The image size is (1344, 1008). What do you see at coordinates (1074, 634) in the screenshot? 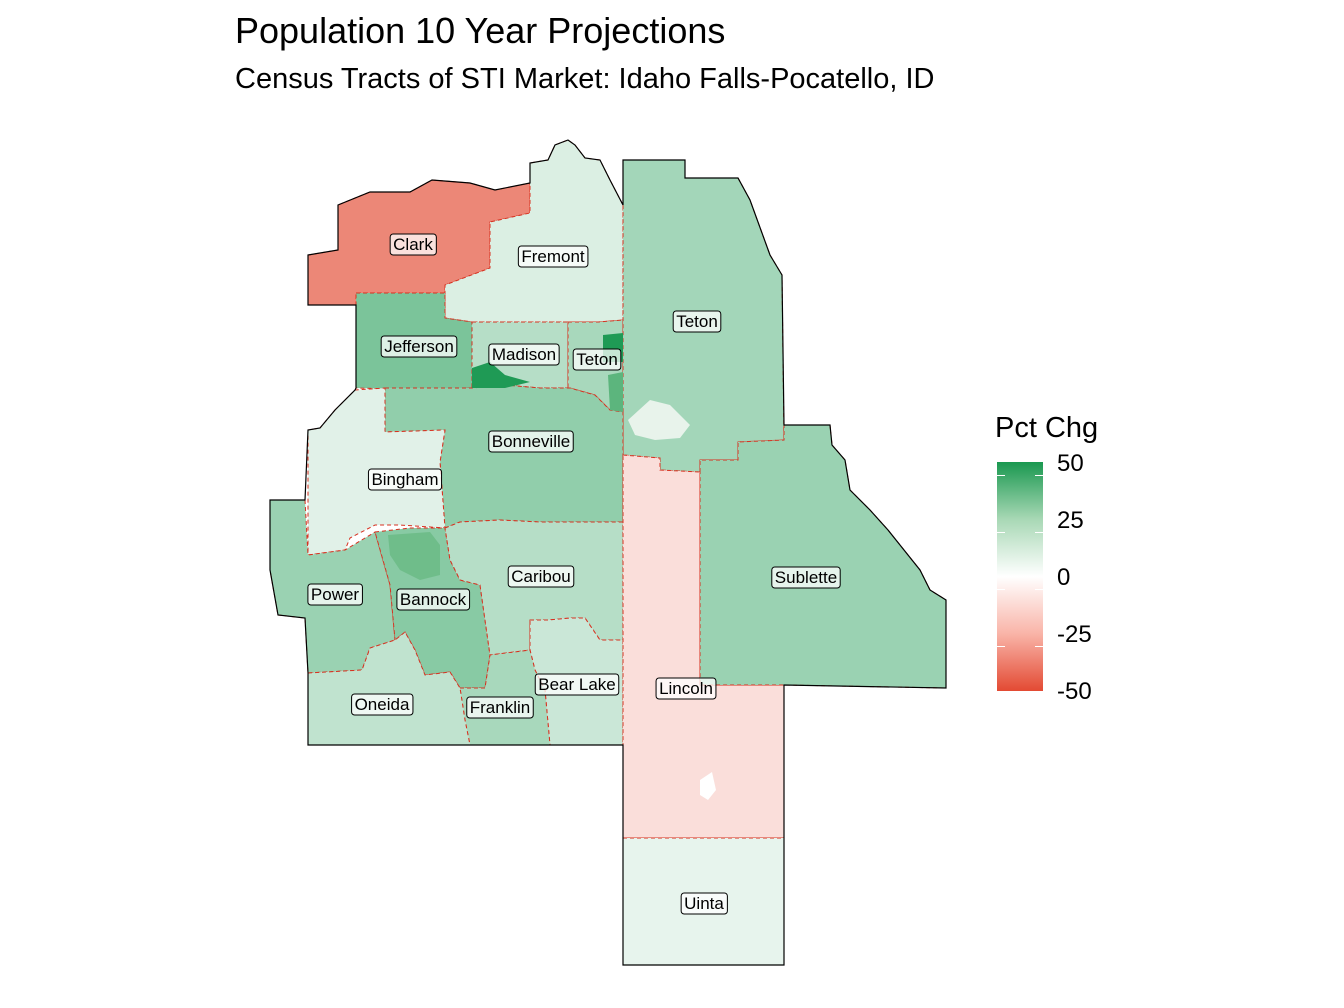
I see `legend-tick-label: -25` at bounding box center [1074, 634].